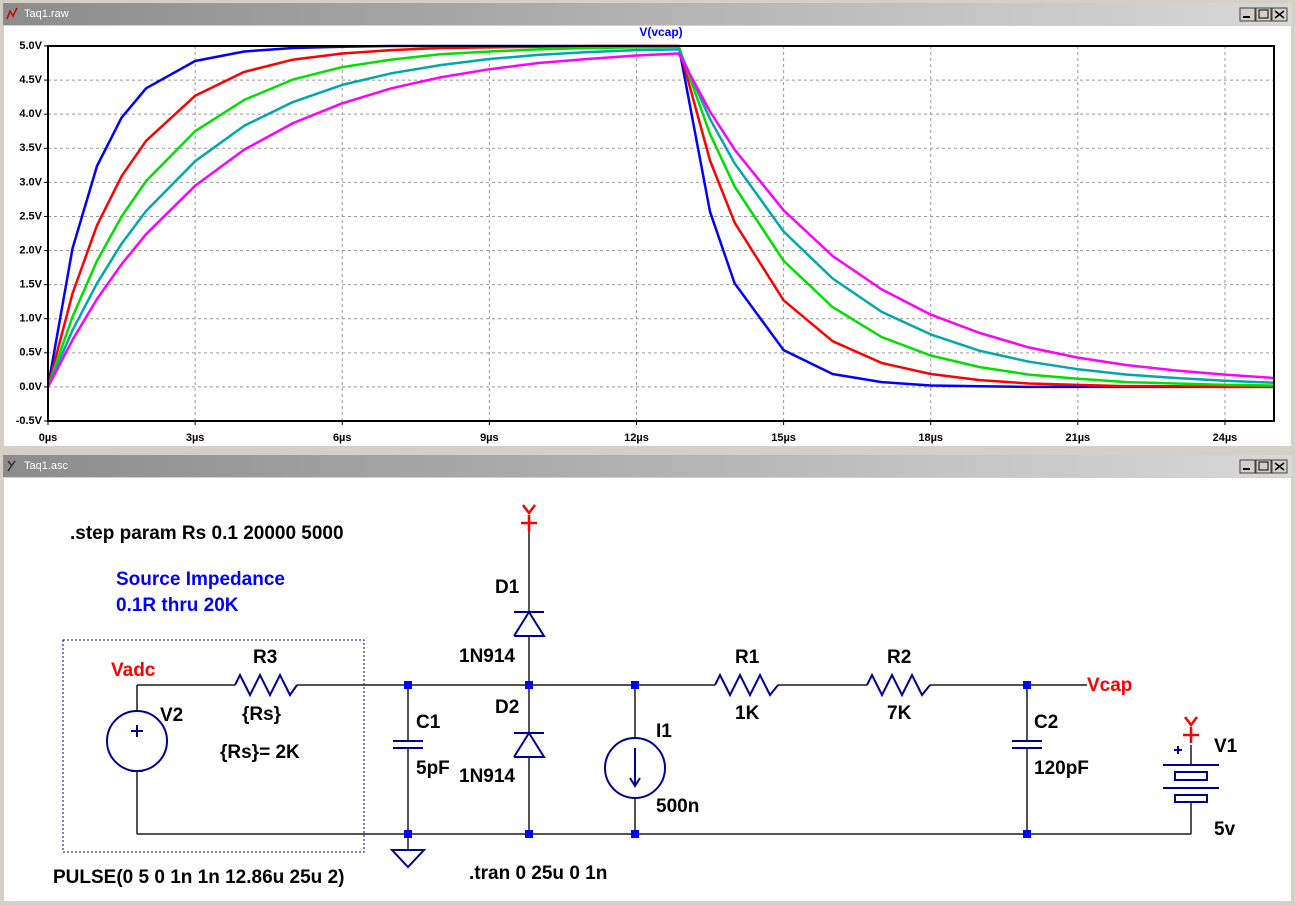 The image size is (1295, 905). Describe the element at coordinates (200, 579) in the screenshot. I see `comment: Source Impedance` at that location.